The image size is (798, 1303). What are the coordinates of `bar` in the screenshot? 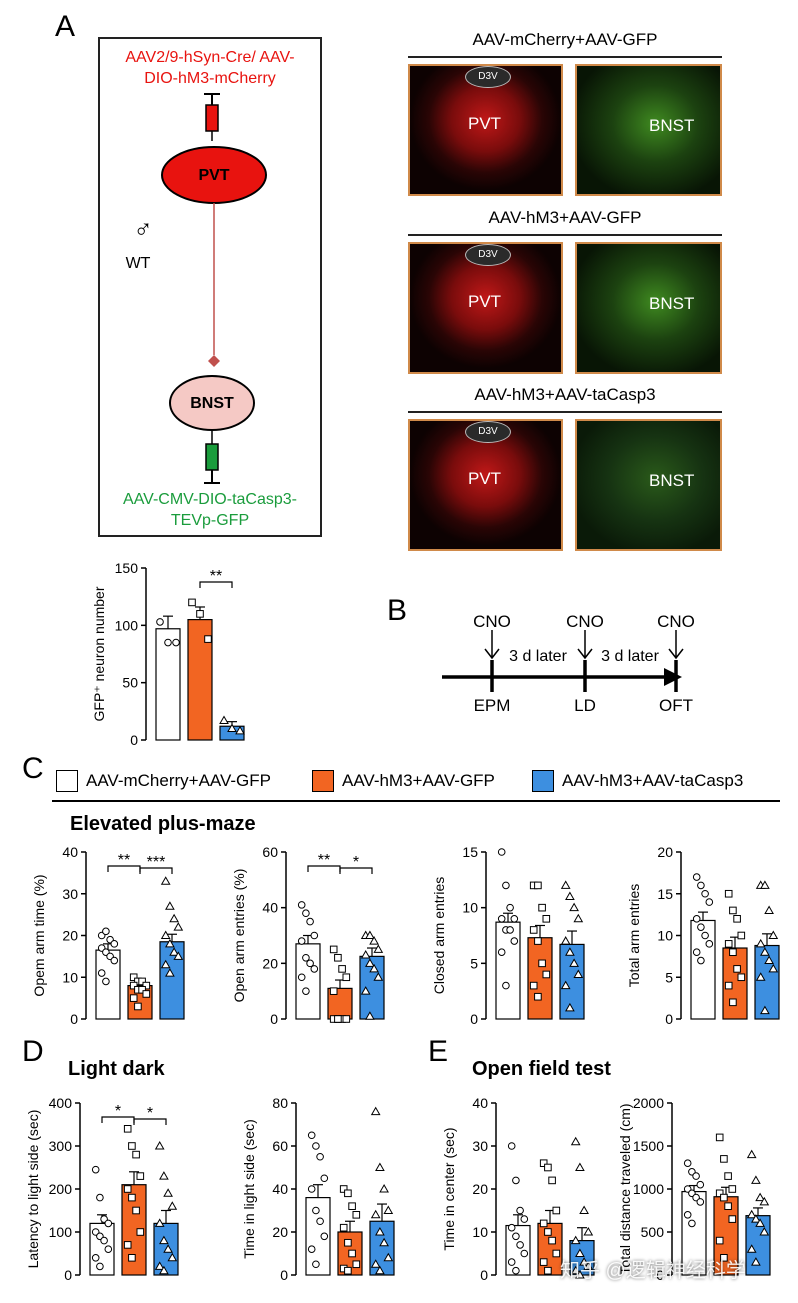 It's located at (508, 970).